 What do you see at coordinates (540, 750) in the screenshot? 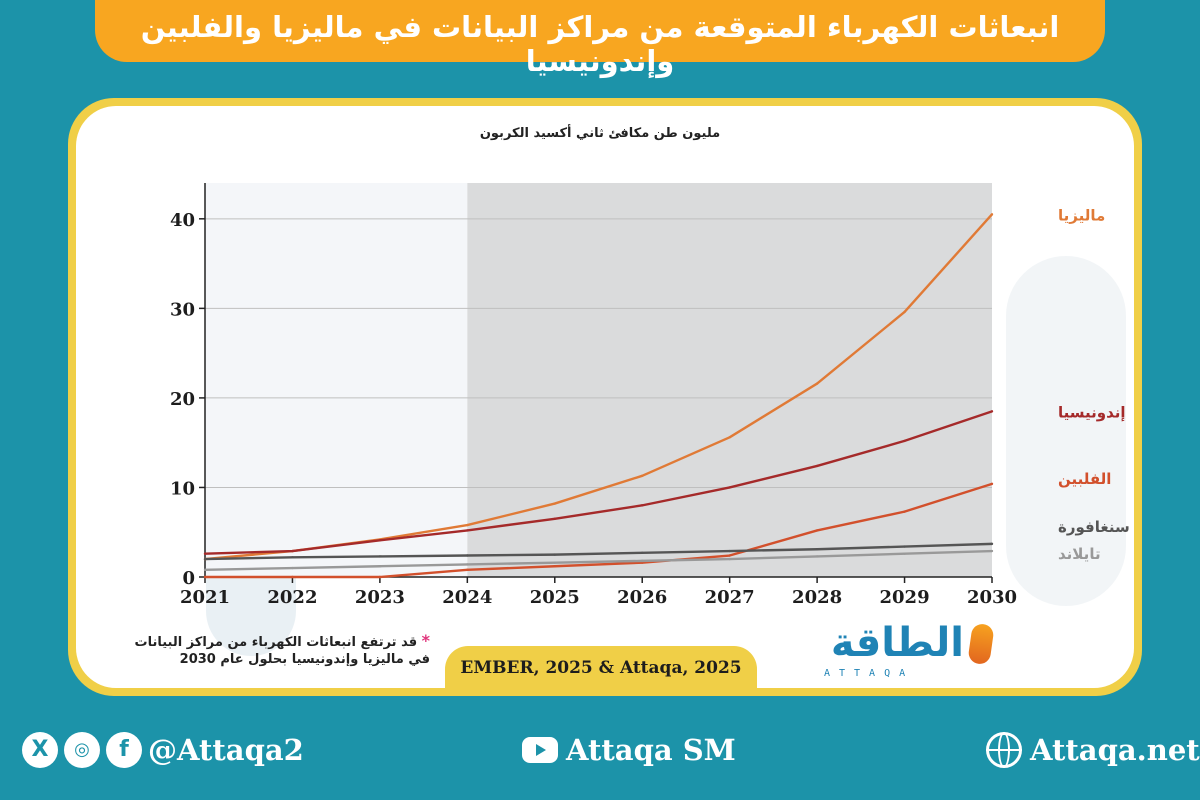
I see `youtube-icon` at bounding box center [540, 750].